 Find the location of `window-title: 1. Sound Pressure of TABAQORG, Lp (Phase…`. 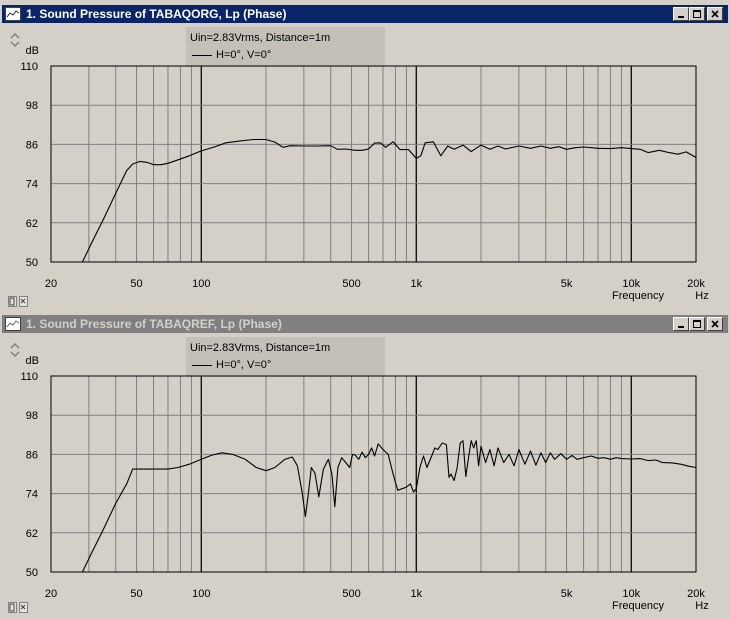

window-title: 1. Sound Pressure of TABAQORG, Lp (Phase… is located at coordinates (156, 14).